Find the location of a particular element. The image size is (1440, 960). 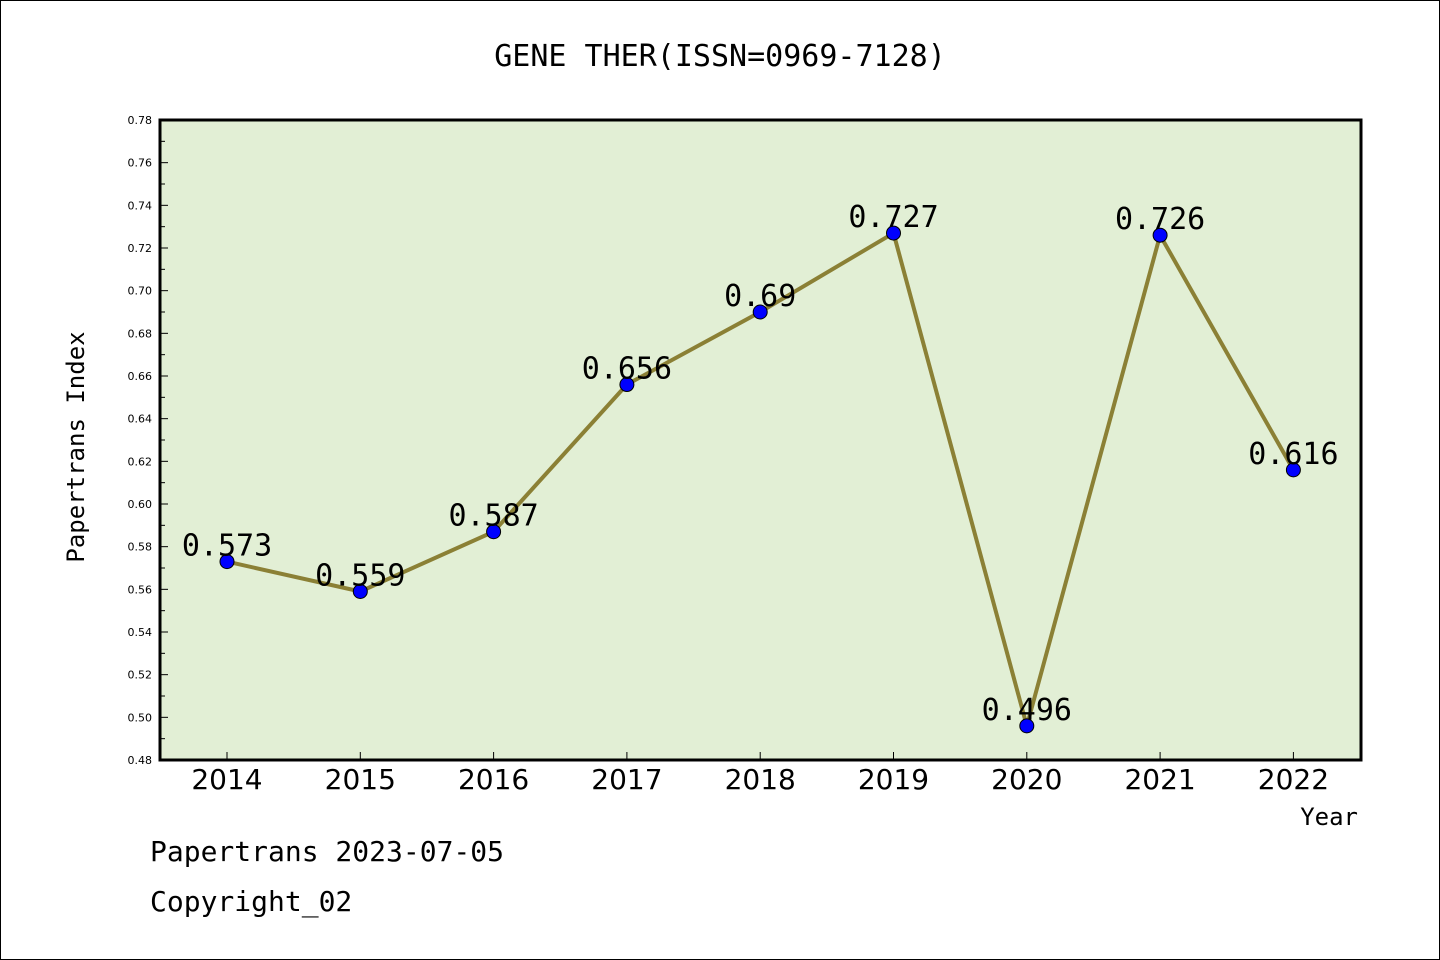

y-tick-label: 0.54 is located at coordinates (140, 632).